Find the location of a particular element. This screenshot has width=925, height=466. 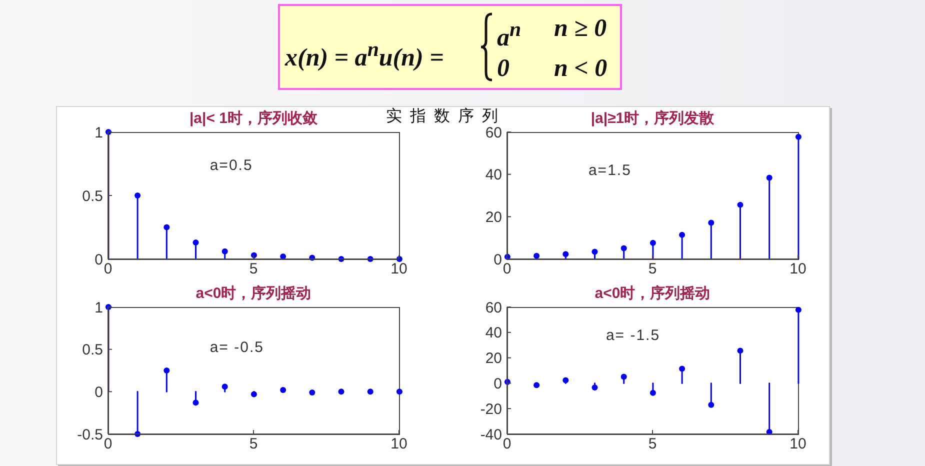

chart-title: |a|≥1时，序列发散 is located at coordinates (653, 119).